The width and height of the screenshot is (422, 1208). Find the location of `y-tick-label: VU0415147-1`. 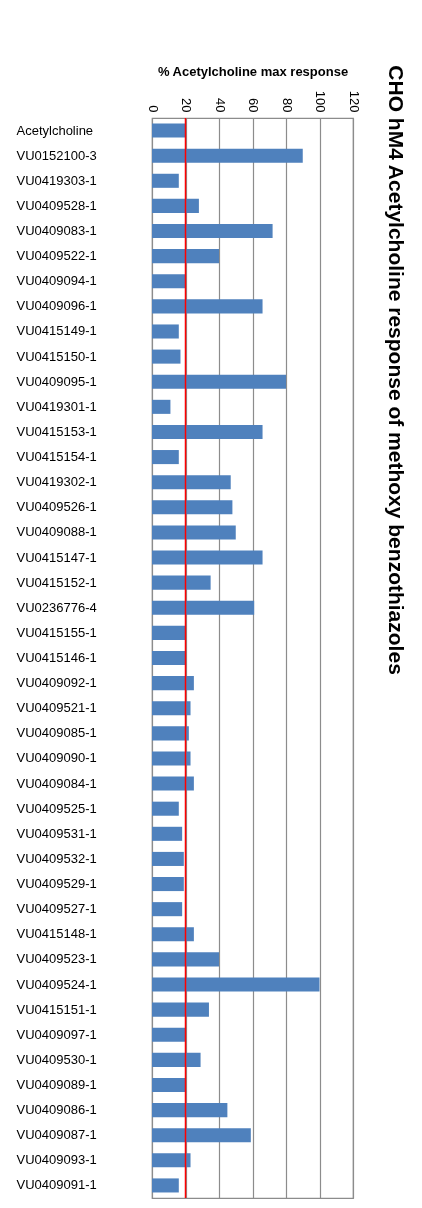

y-tick-label: VU0415147-1 is located at coordinates (56, 557).